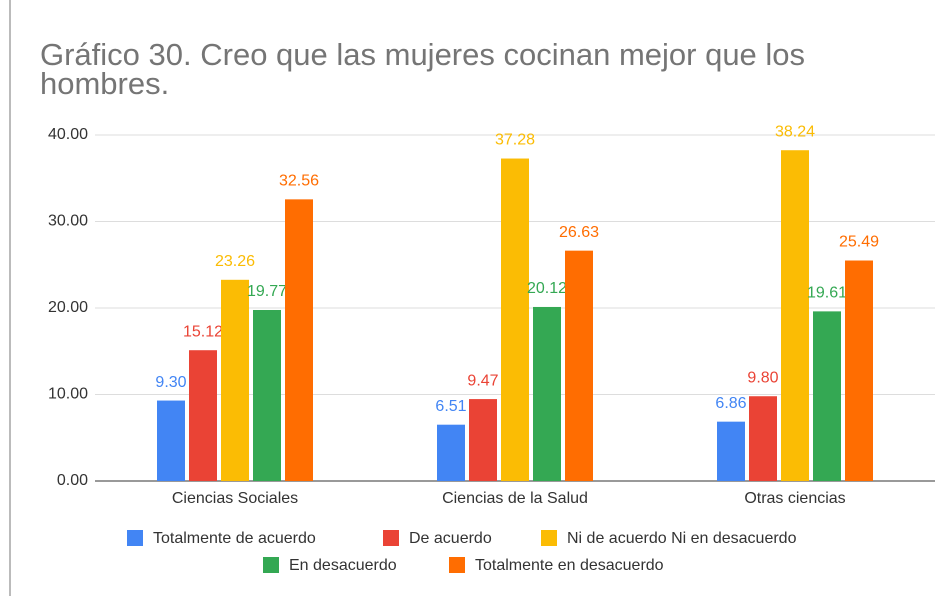 The width and height of the screenshot is (949, 596). Describe the element at coordinates (68, 134) in the screenshot. I see `y-tick-label: 40.00` at that location.